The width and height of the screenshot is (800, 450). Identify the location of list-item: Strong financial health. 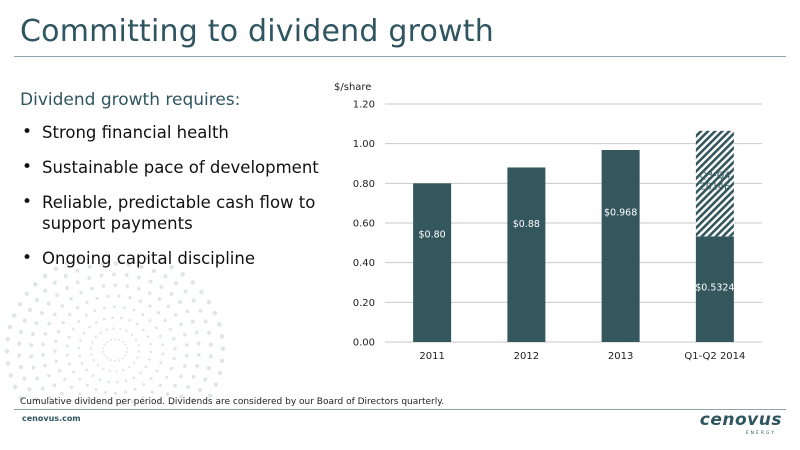
(177, 132).